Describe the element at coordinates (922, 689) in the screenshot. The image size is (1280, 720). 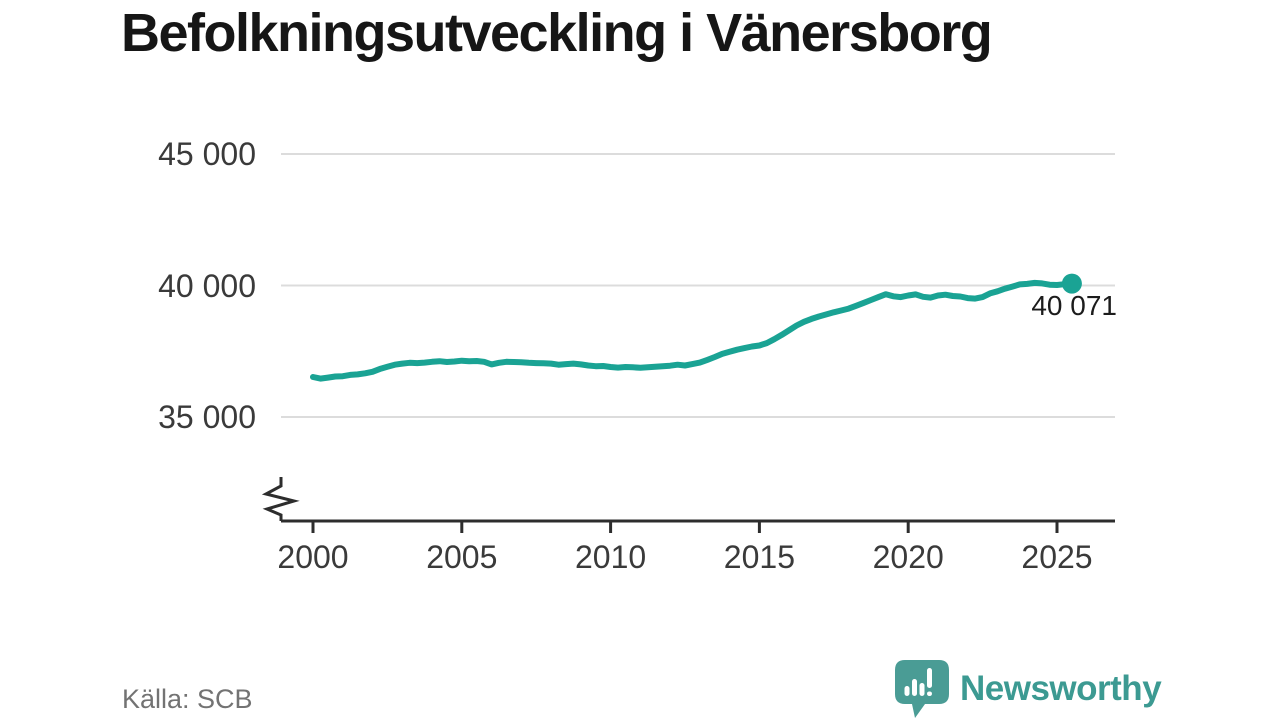
I see `newsworthy-logo-icon` at that location.